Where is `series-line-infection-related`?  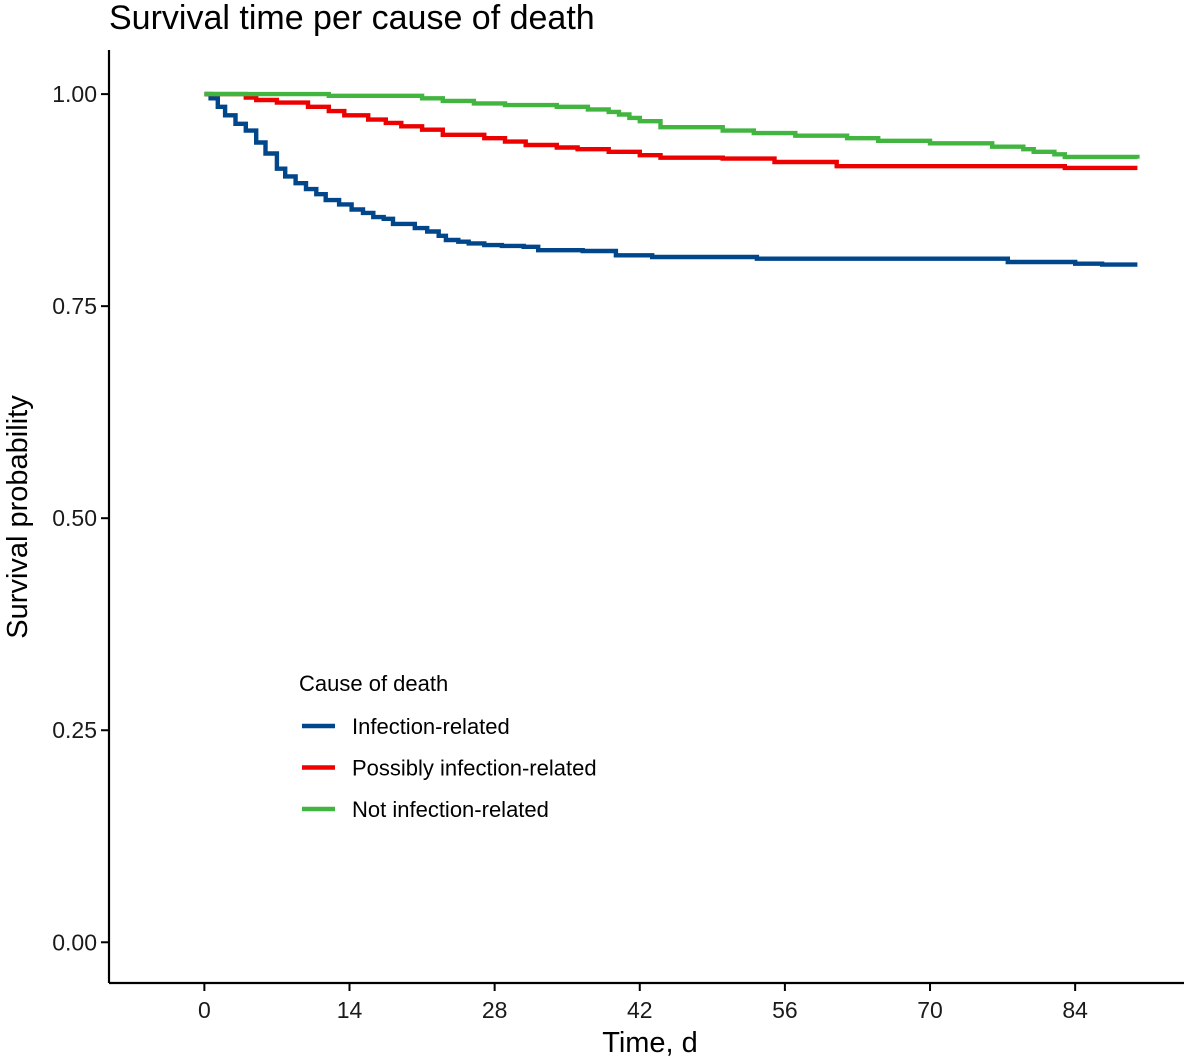
series-line-infection-related is located at coordinates (671, 179).